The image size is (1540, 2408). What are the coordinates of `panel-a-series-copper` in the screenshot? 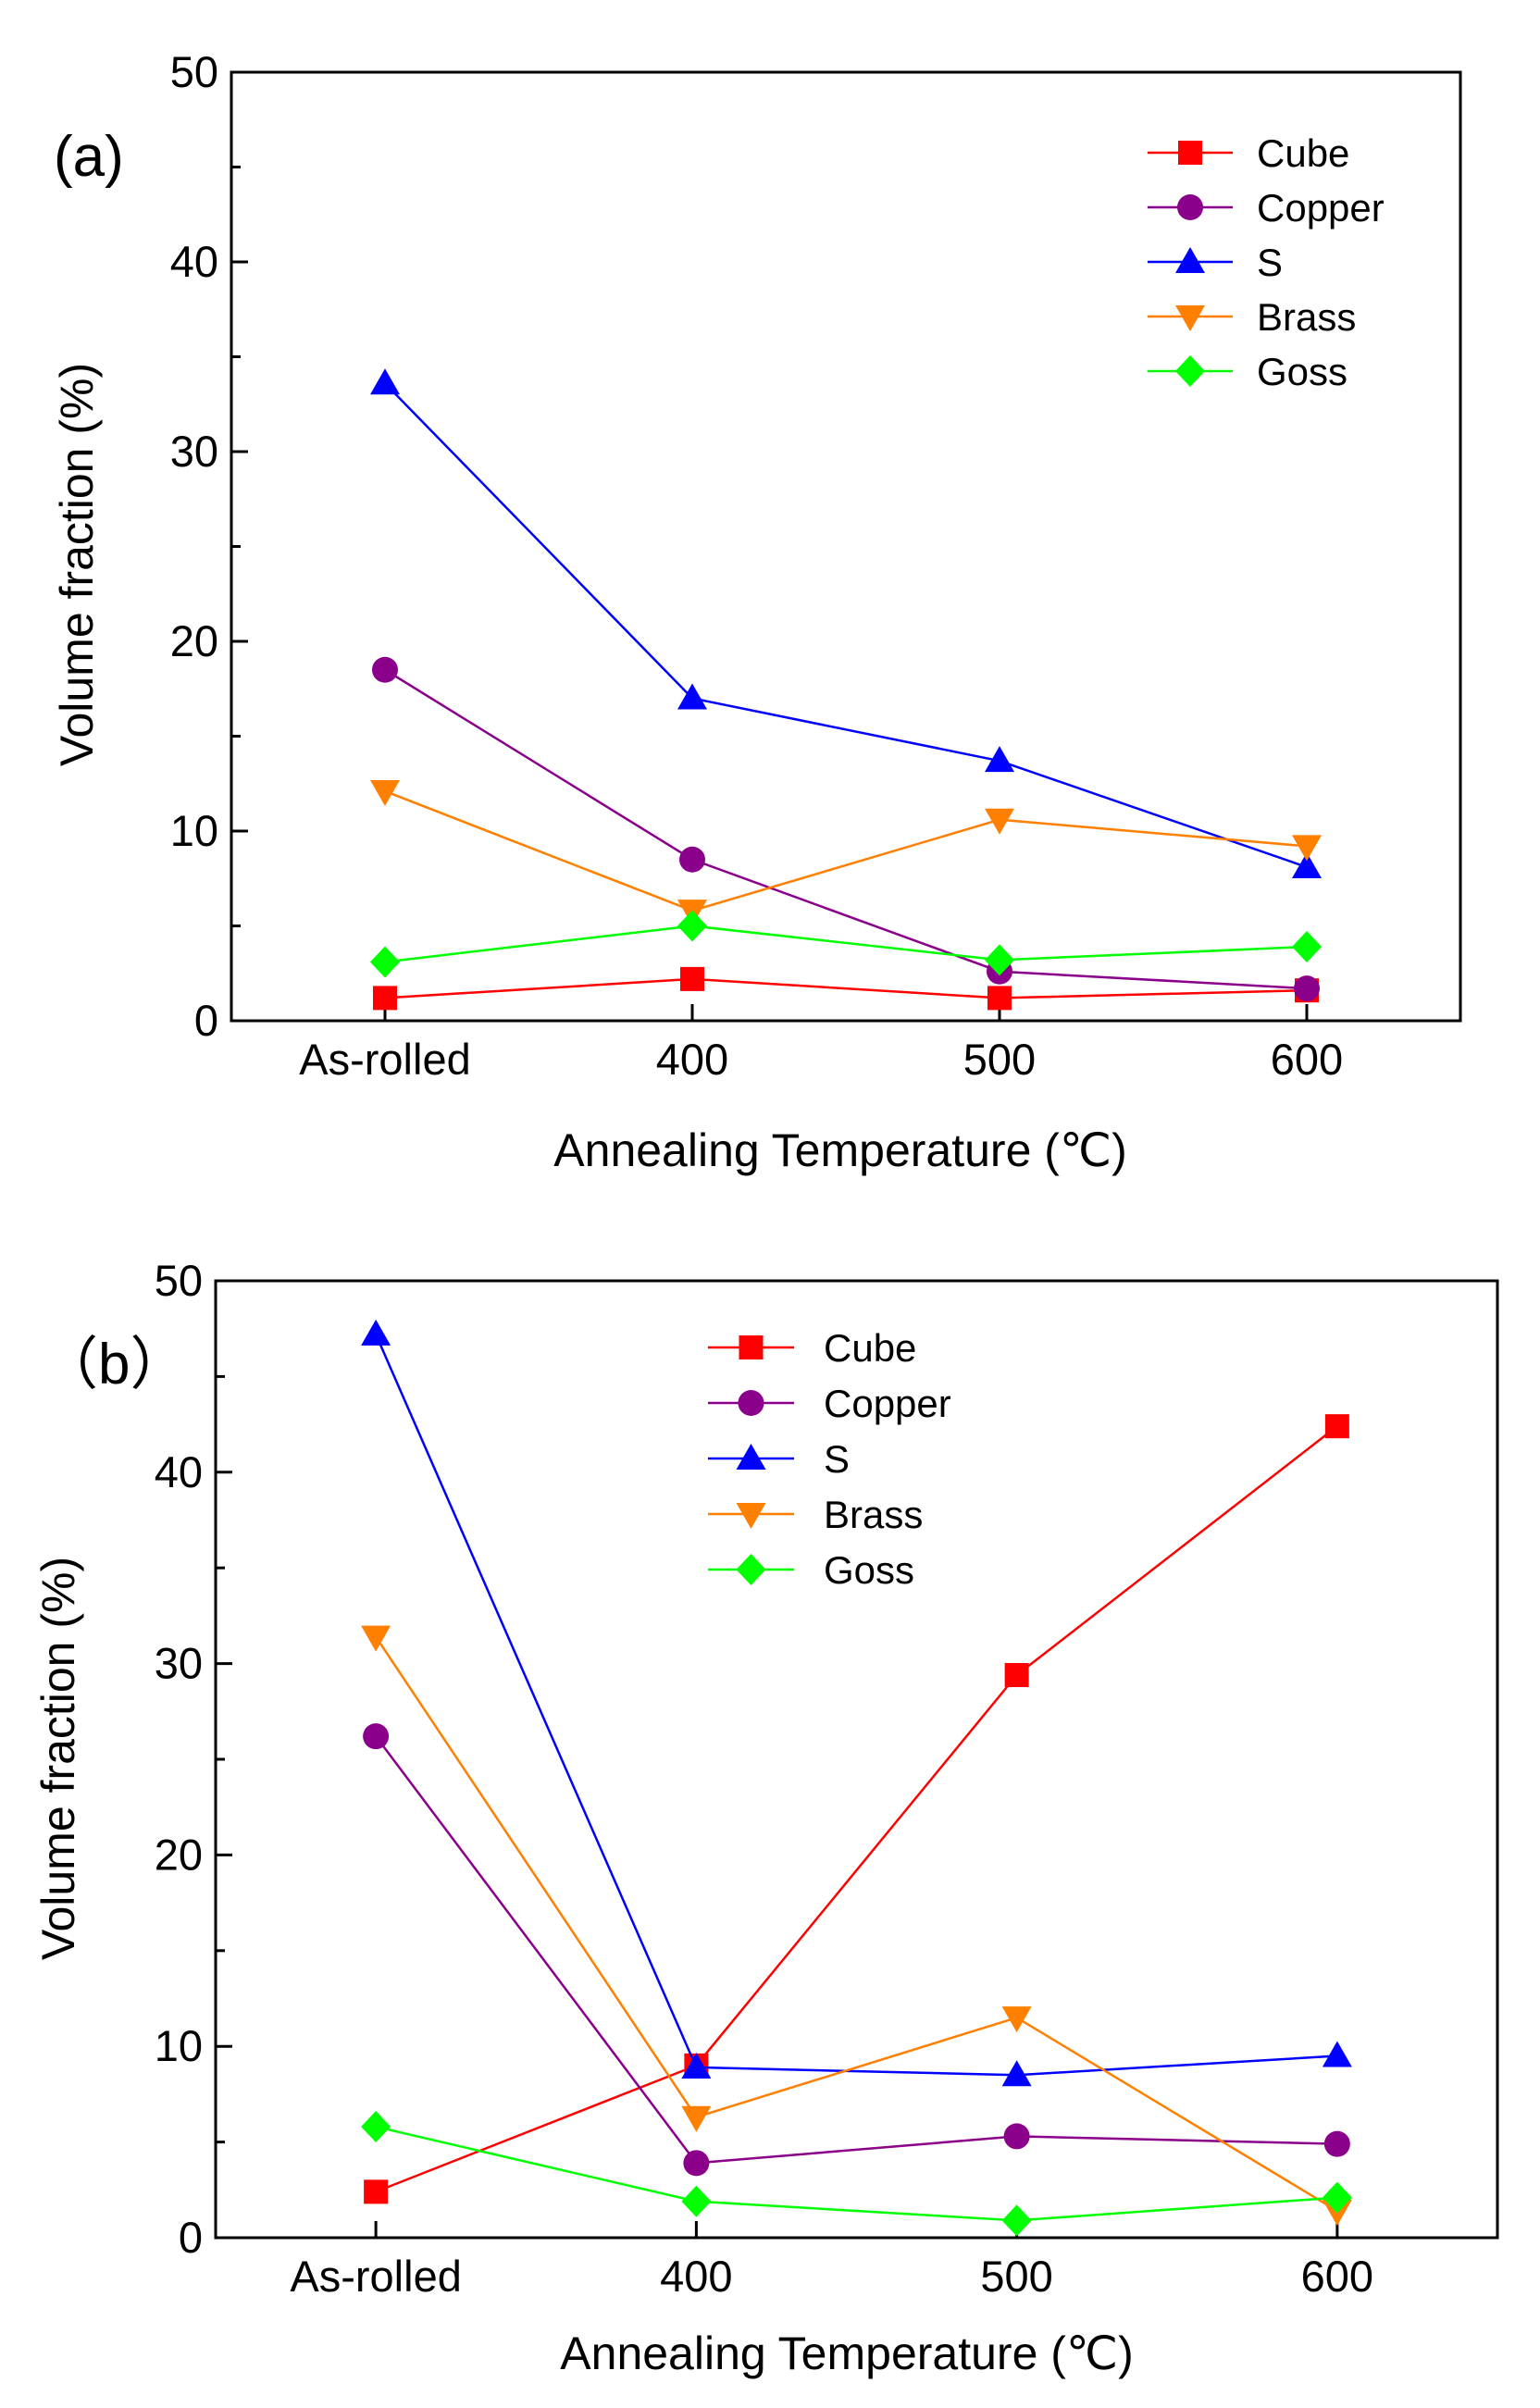 It's located at (846, 829).